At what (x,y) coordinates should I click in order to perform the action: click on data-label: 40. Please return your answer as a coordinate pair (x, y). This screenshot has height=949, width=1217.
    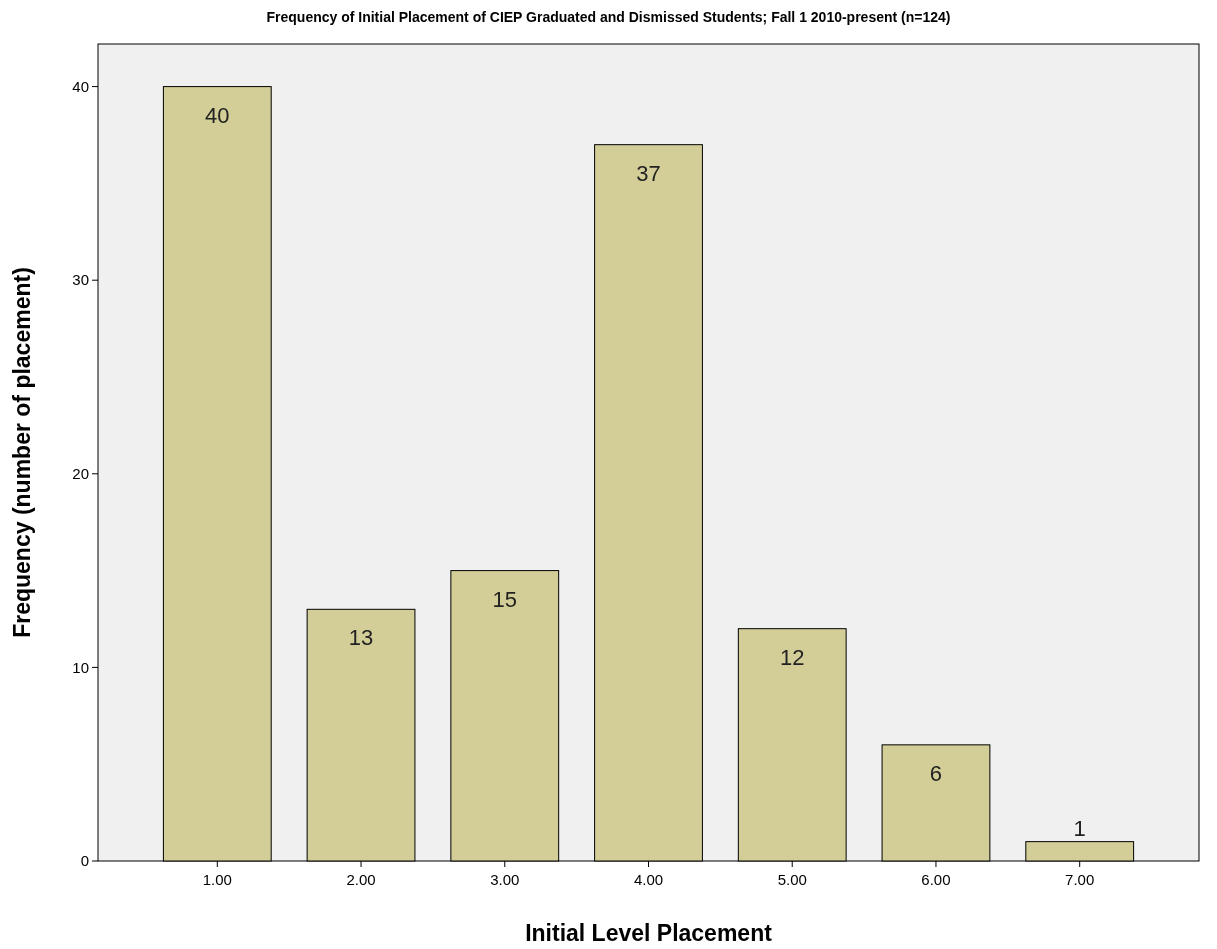
    Looking at the image, I should click on (217, 115).